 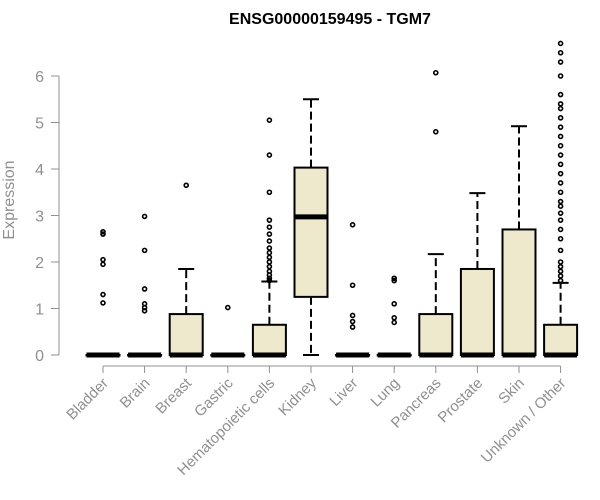 I want to click on y-axis: 0 1 2 3 4 5 6, so click(x=47, y=217).